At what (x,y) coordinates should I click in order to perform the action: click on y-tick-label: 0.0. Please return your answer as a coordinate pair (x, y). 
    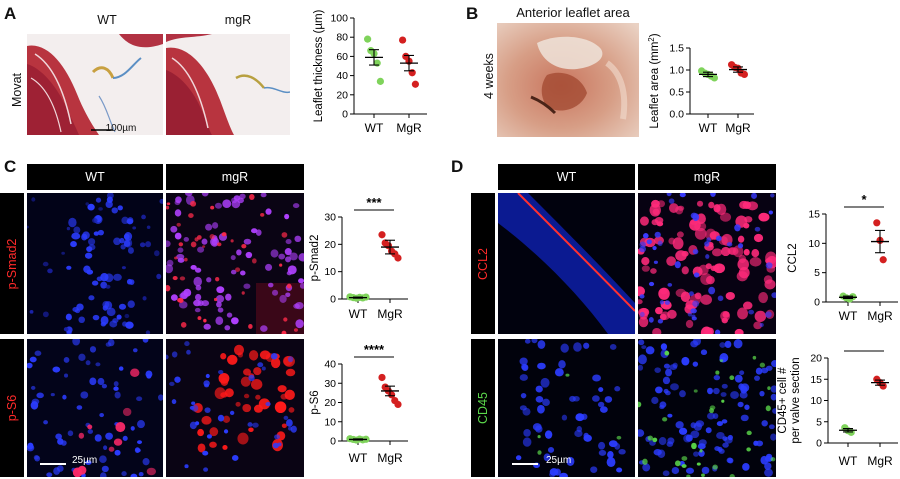
    Looking at the image, I should click on (676, 115).